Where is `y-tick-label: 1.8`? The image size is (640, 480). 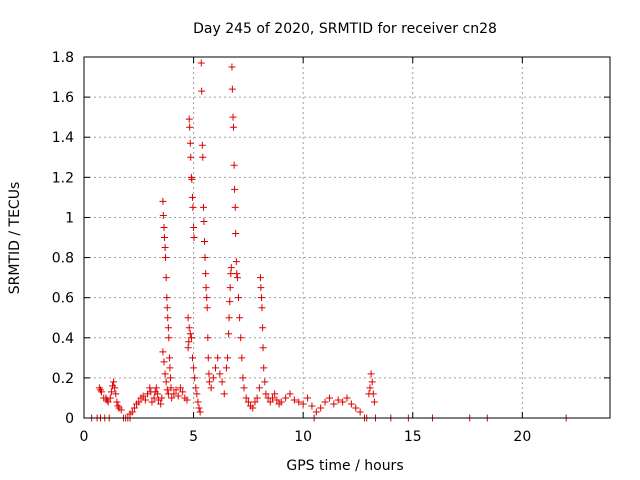
y-tick-label: 1.8 is located at coordinates (63, 58).